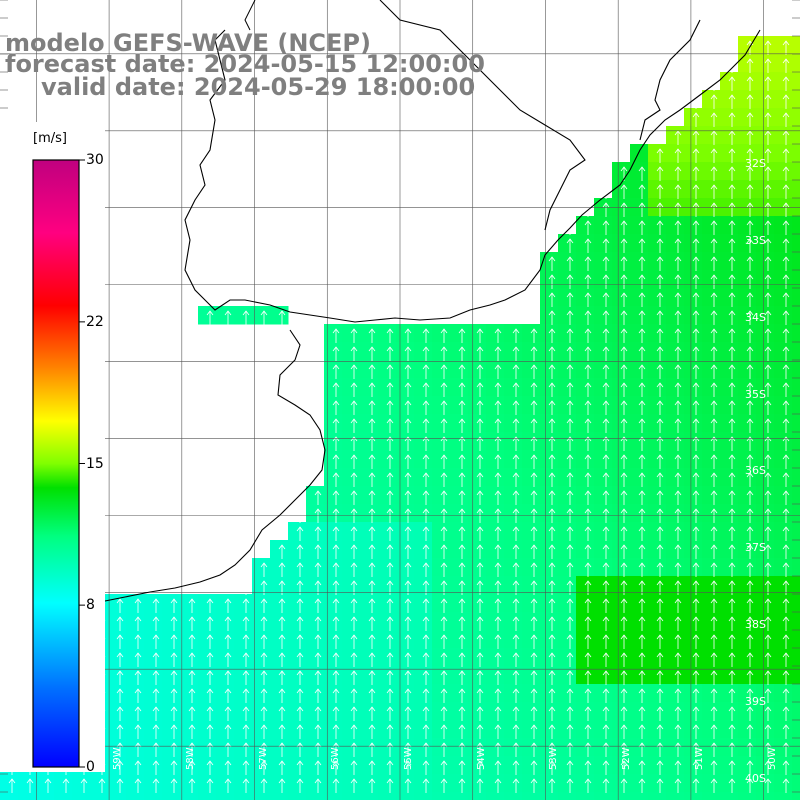  What do you see at coordinates (245, 64) in the screenshot?
I see `map-title-forecast-date: forecast date: 2024-05-15 12:00:00` at bounding box center [245, 64].